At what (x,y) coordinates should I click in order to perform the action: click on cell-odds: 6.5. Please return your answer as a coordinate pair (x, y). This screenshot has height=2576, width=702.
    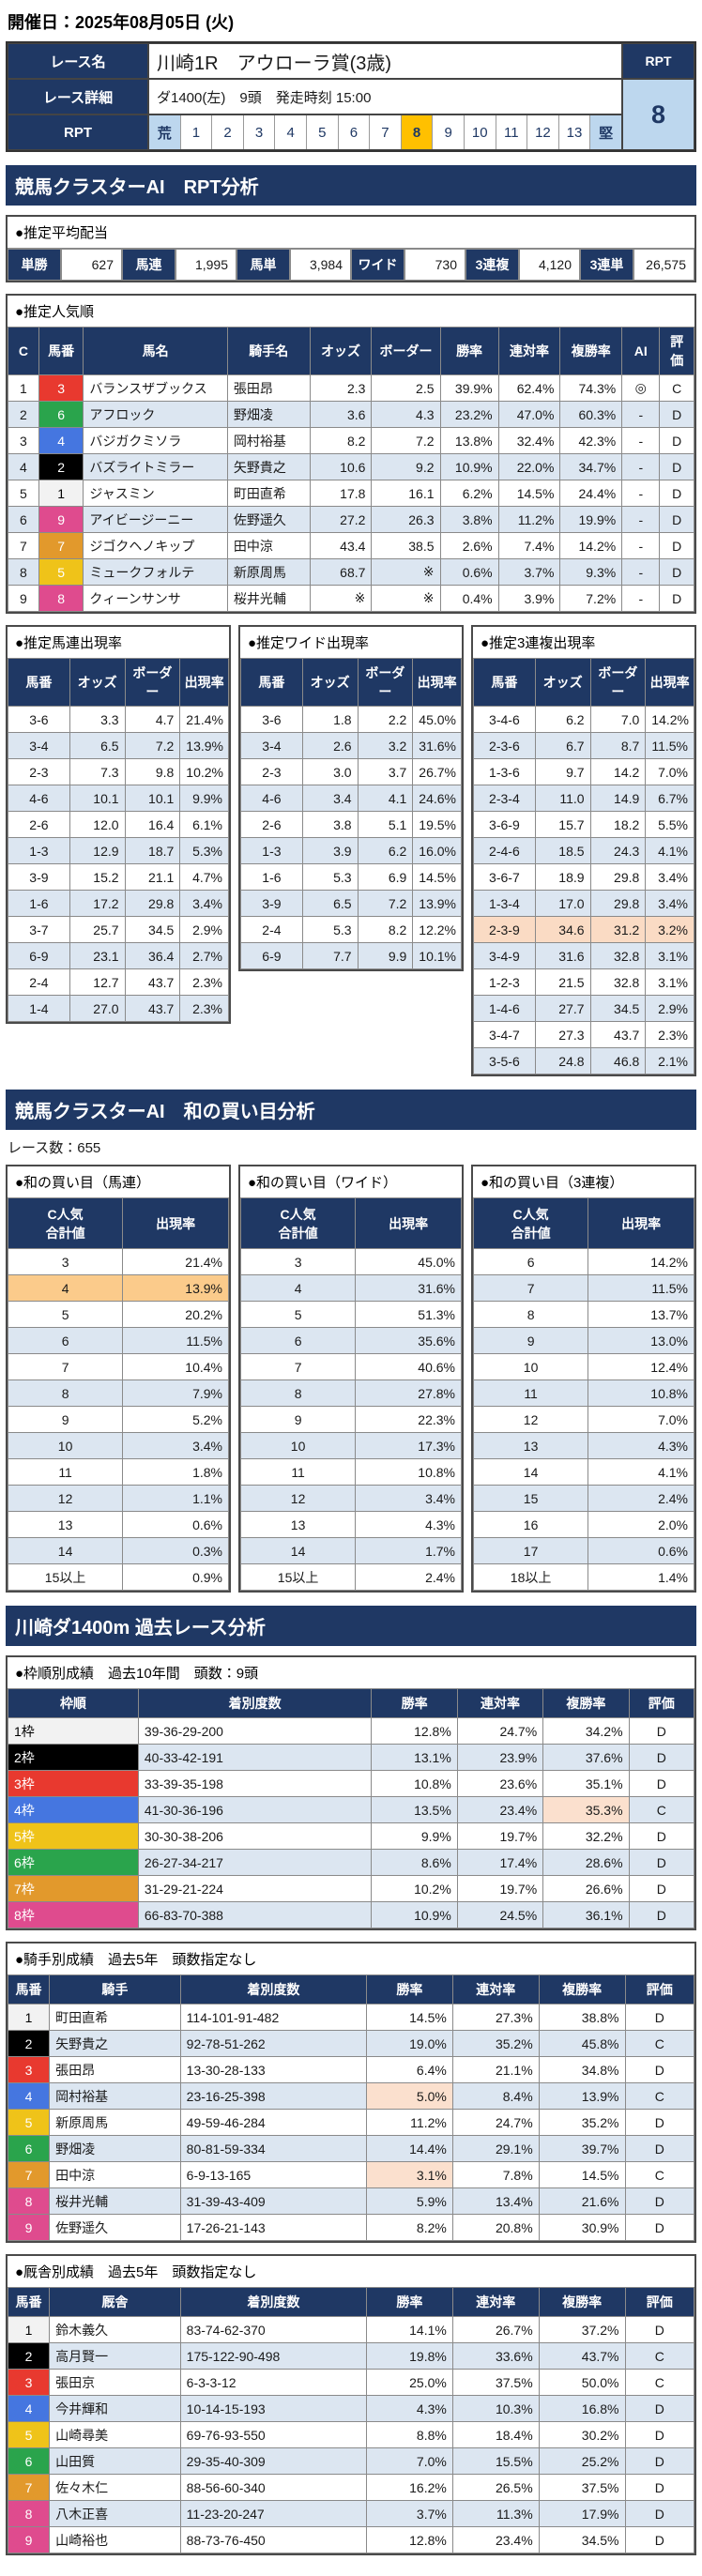
    Looking at the image, I should click on (330, 903).